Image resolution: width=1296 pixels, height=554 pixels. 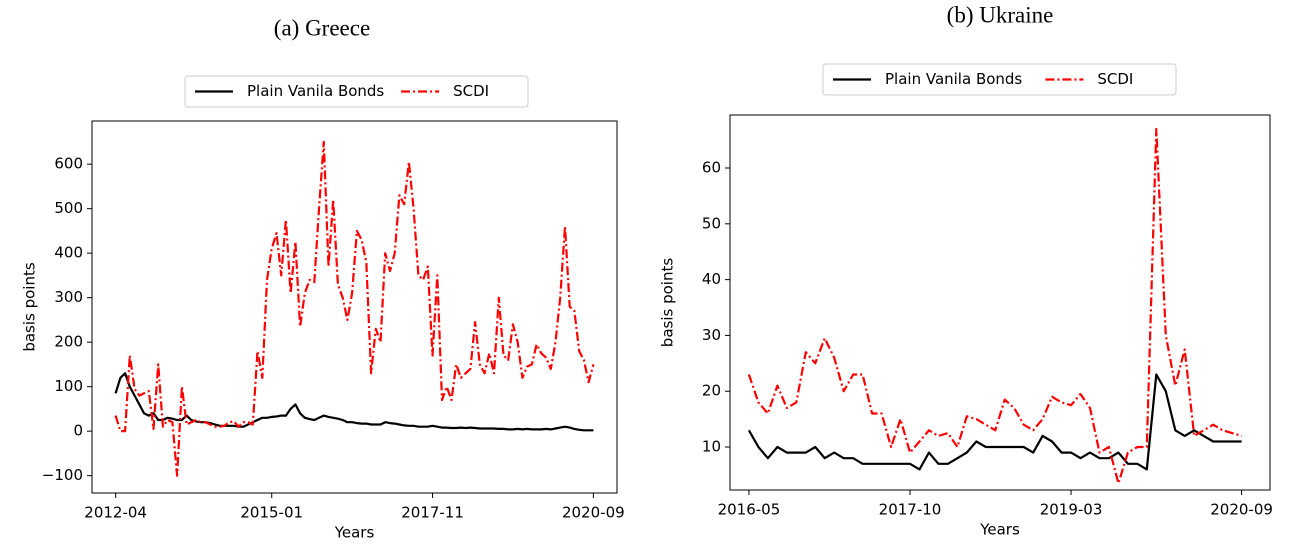 What do you see at coordinates (322, 27) in the screenshot?
I see `panel-title: (a) Greece` at bounding box center [322, 27].